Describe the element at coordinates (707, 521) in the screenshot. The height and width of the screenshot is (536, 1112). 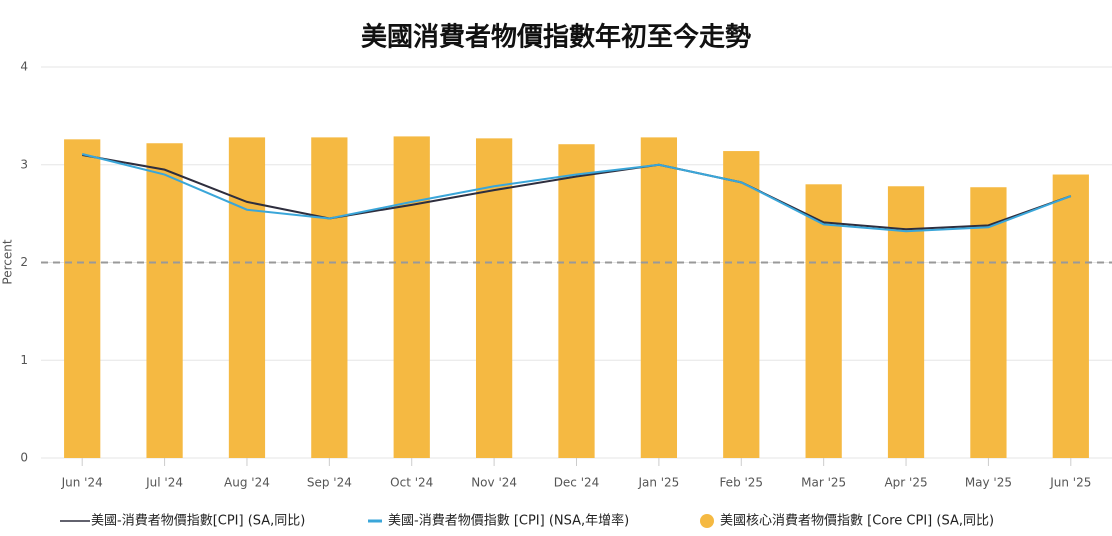
I see `legend-symbol` at that location.